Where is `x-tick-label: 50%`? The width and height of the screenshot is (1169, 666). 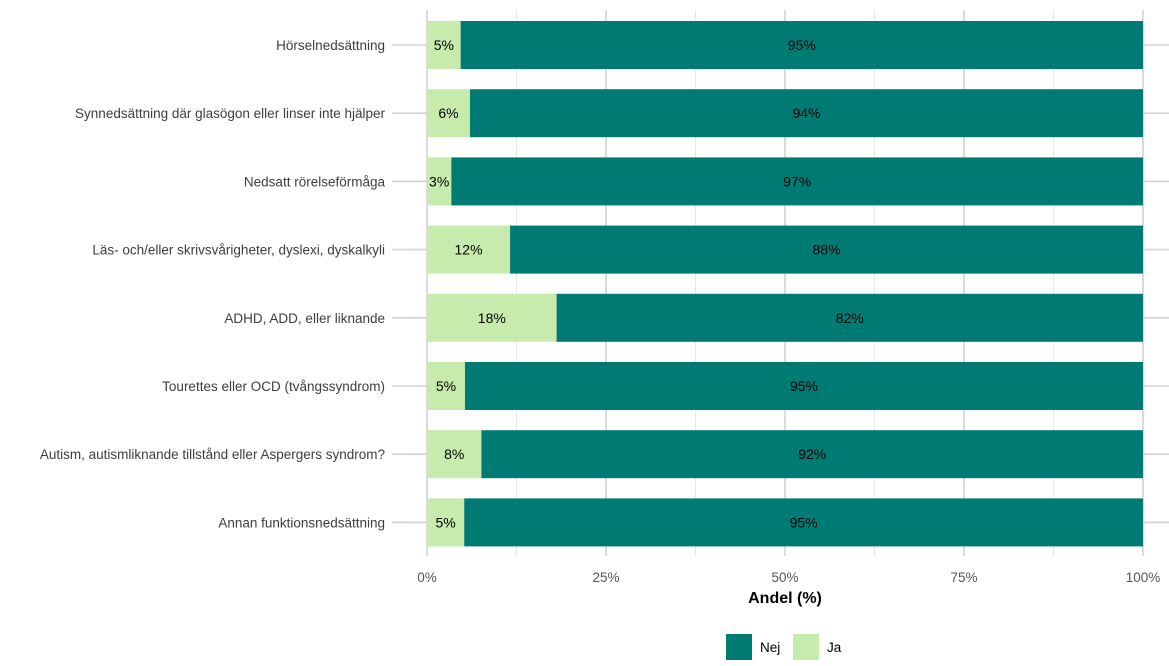 x-tick-label: 50% is located at coordinates (784, 577).